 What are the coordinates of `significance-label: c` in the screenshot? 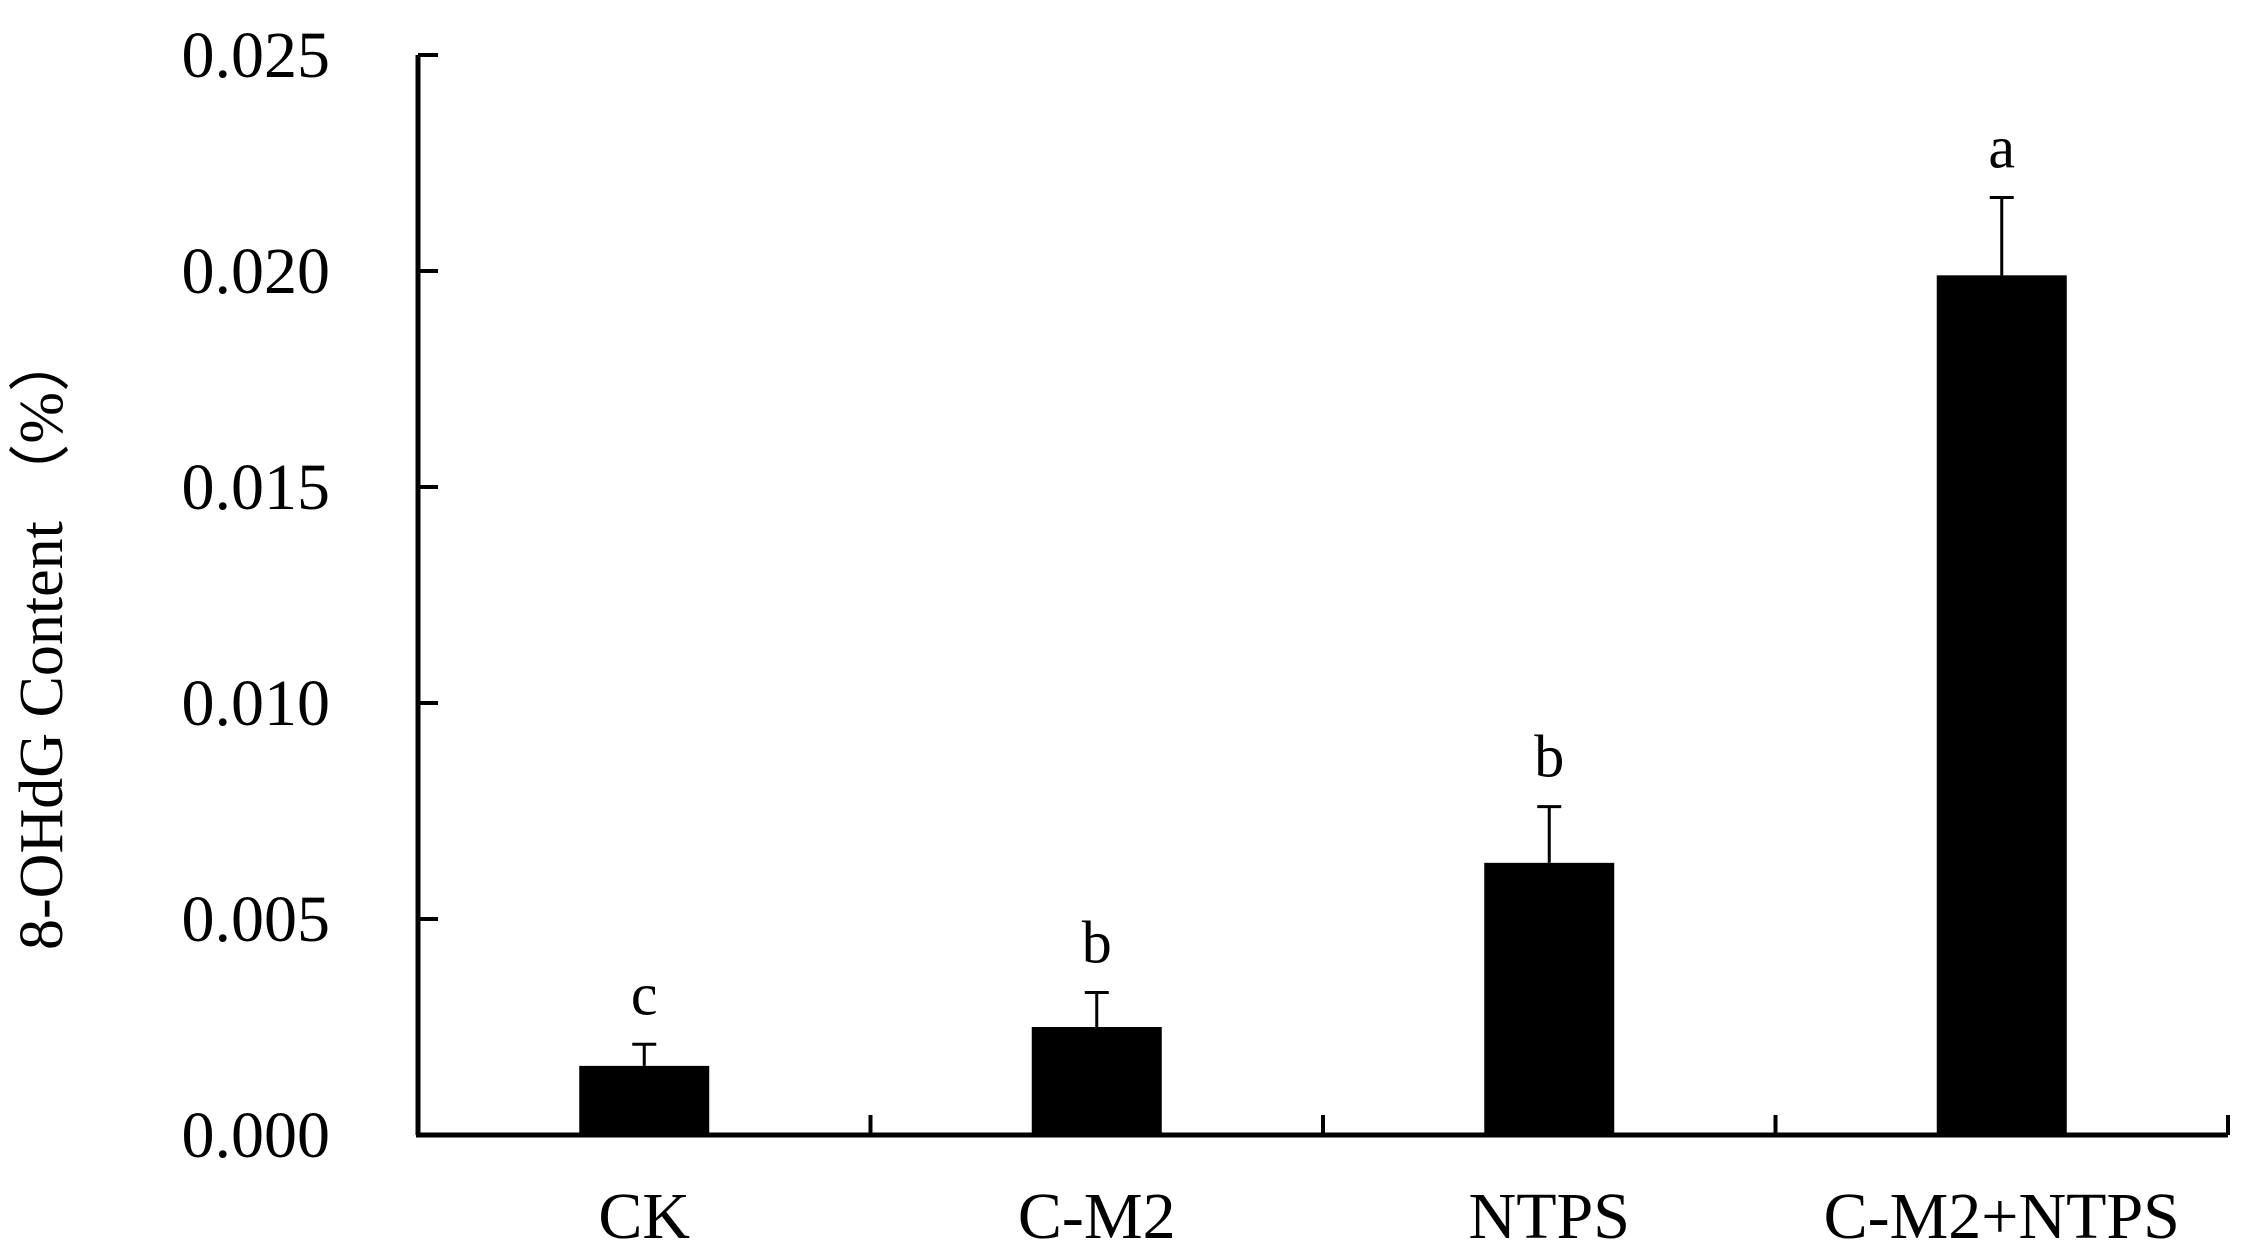 It's located at (644, 994).